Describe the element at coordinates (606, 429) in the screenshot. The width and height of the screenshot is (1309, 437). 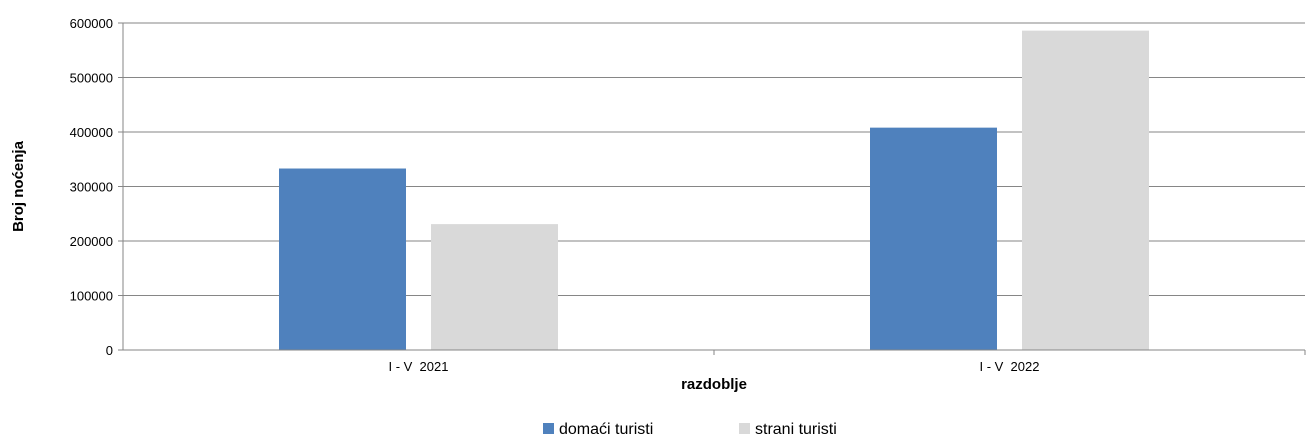
I see `legend-label: domaći turisti` at that location.